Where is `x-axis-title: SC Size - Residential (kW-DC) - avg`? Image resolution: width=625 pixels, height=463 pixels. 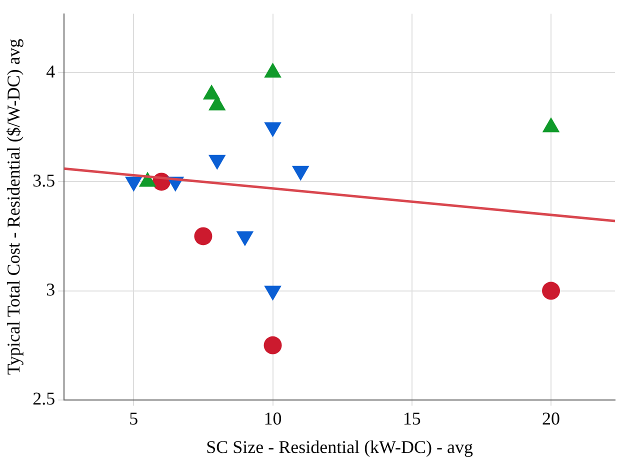
x-axis-title: SC Size - Residential (kW-DC) - avg is located at coordinates (340, 446).